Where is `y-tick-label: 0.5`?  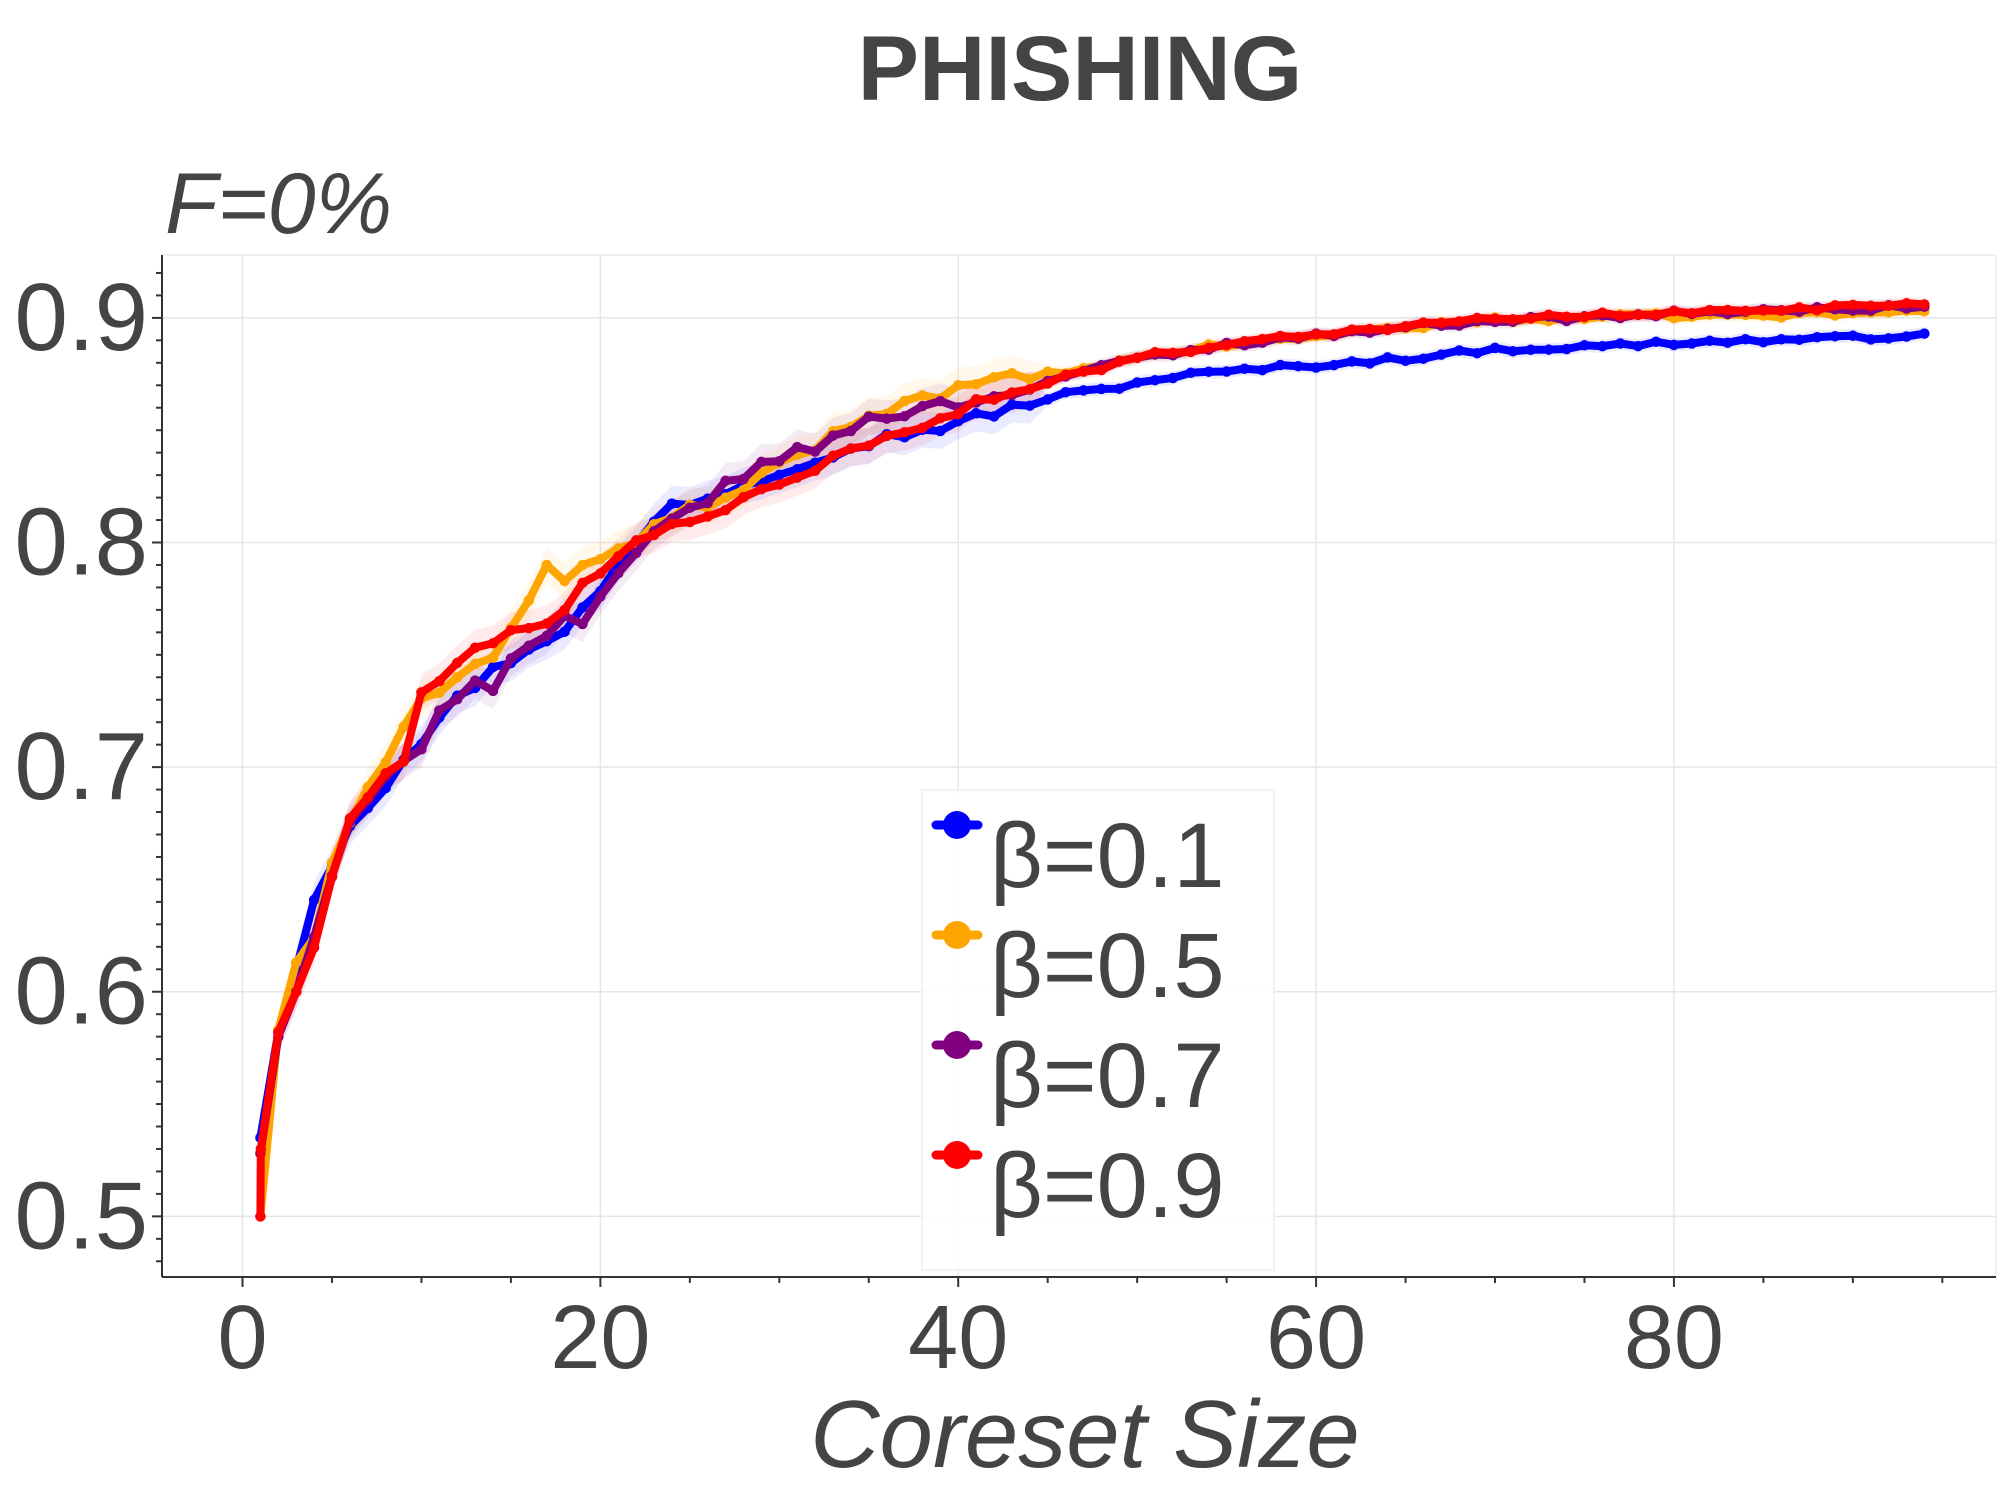 y-tick-label: 0.5 is located at coordinates (81, 1215).